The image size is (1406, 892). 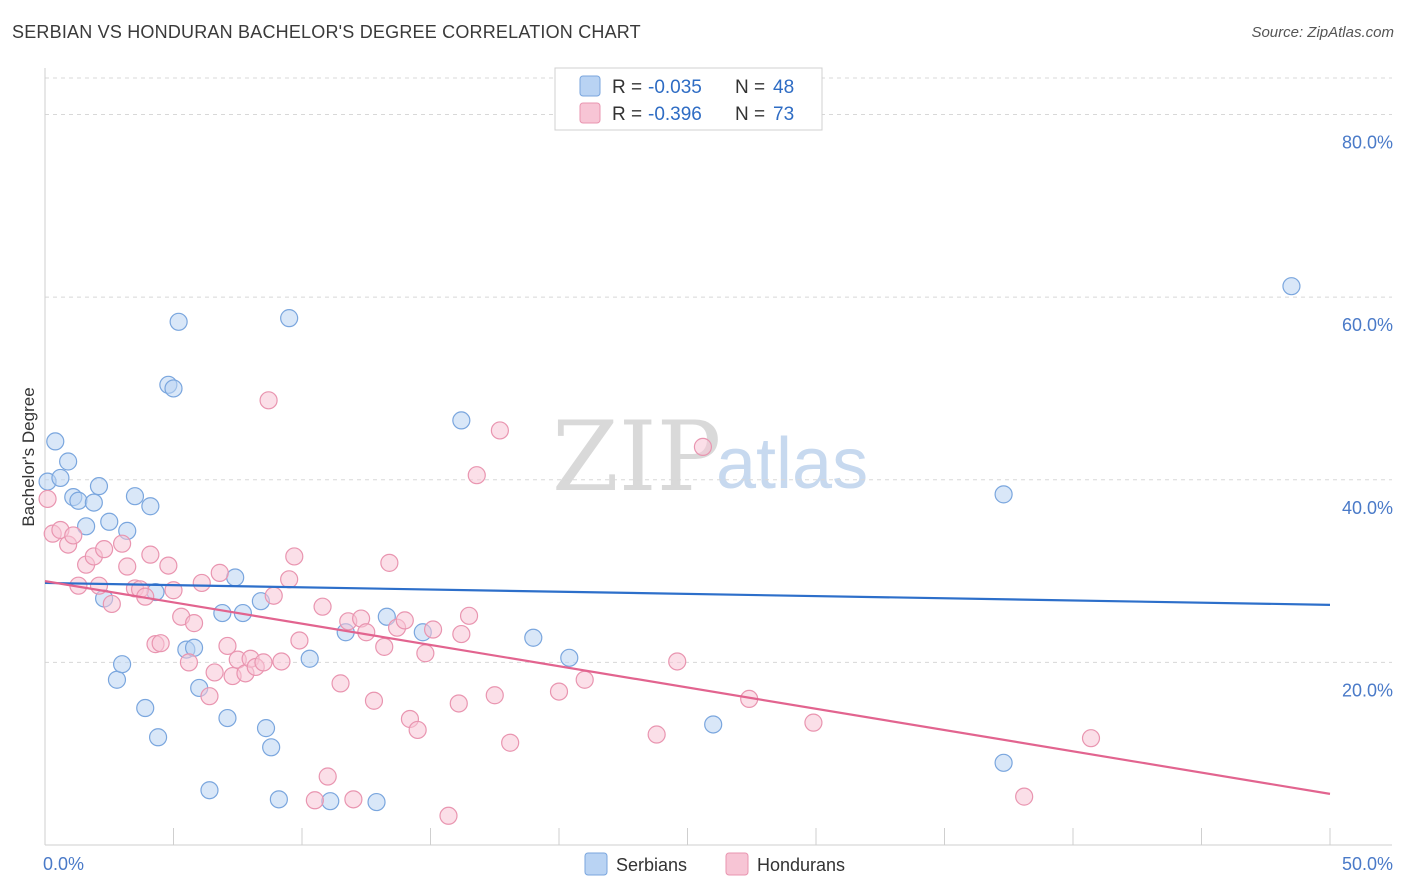 What do you see at coordinates (687, 593) in the screenshot?
I see `serbians-trend-line` at bounding box center [687, 593].